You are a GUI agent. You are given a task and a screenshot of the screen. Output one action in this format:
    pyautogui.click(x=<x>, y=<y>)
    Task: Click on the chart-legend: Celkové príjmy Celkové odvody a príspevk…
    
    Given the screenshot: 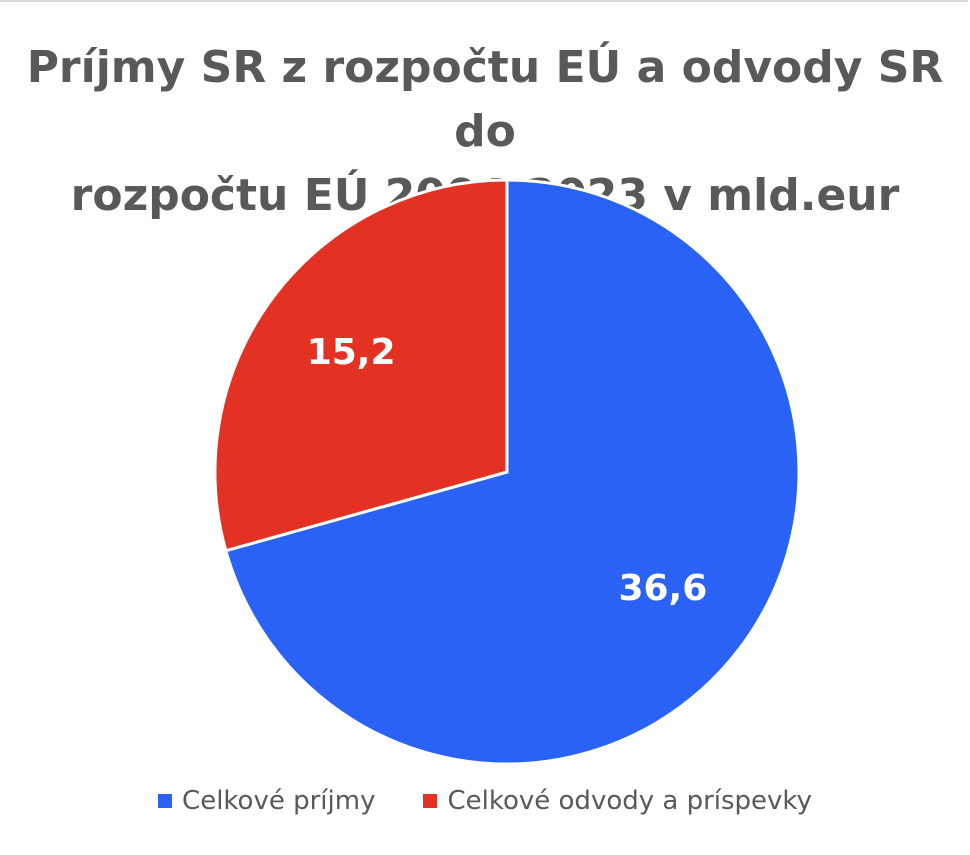 What is the action you would take?
    pyautogui.click(x=485, y=801)
    